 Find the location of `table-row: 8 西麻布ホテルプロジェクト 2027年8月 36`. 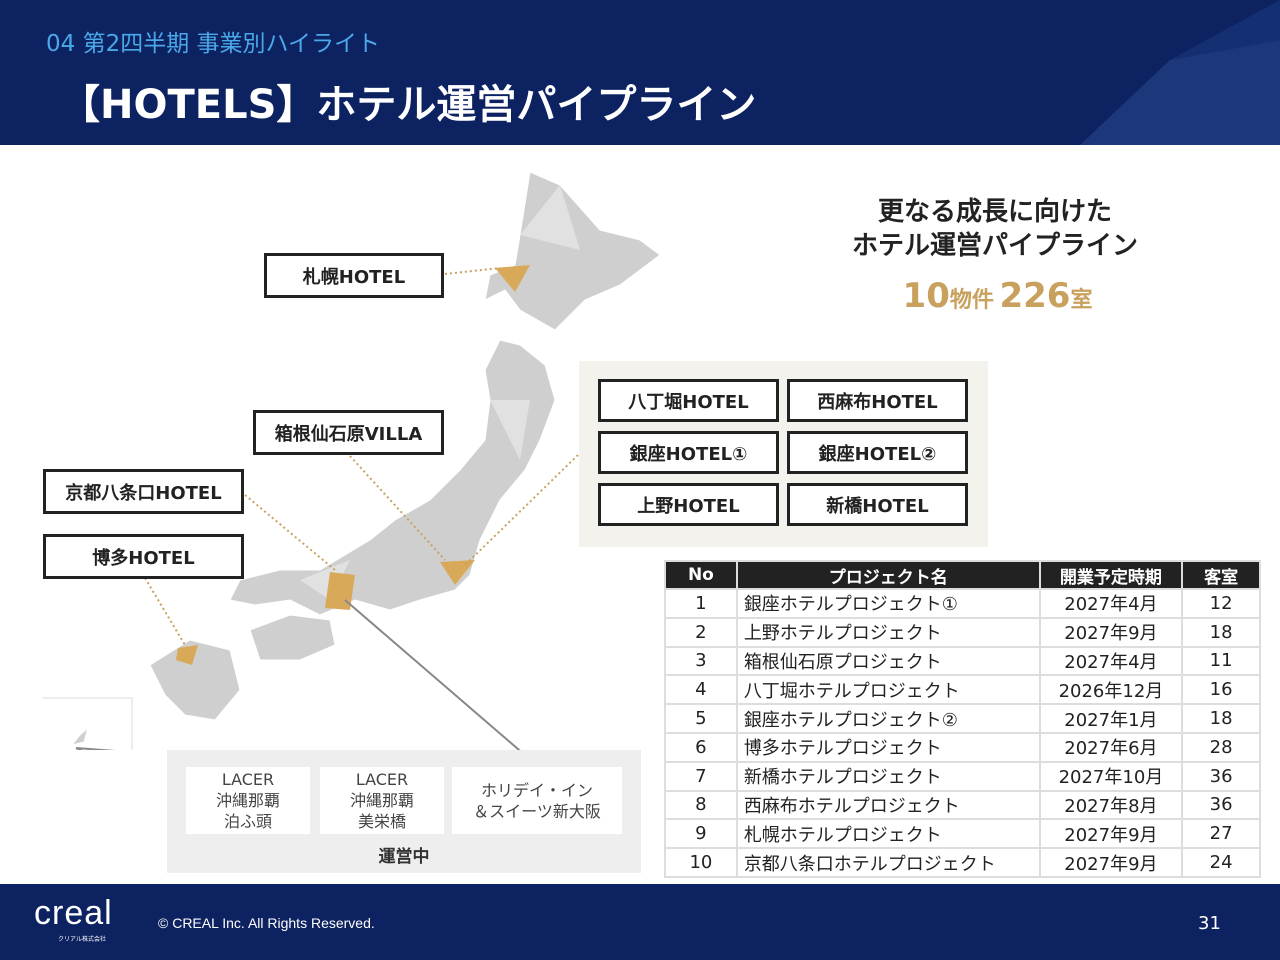

table-row: 8 西麻布ホテルプロジェクト 2027年8月 36 is located at coordinates (962, 805).